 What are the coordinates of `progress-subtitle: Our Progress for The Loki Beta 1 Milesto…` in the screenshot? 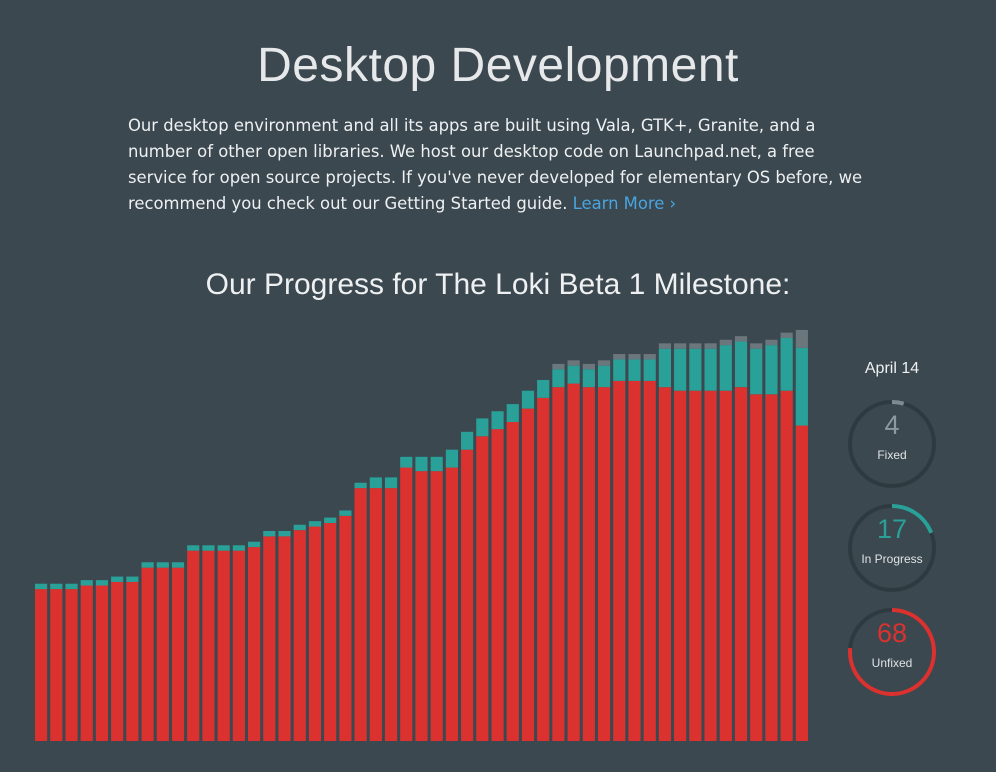 It's located at (498, 284).